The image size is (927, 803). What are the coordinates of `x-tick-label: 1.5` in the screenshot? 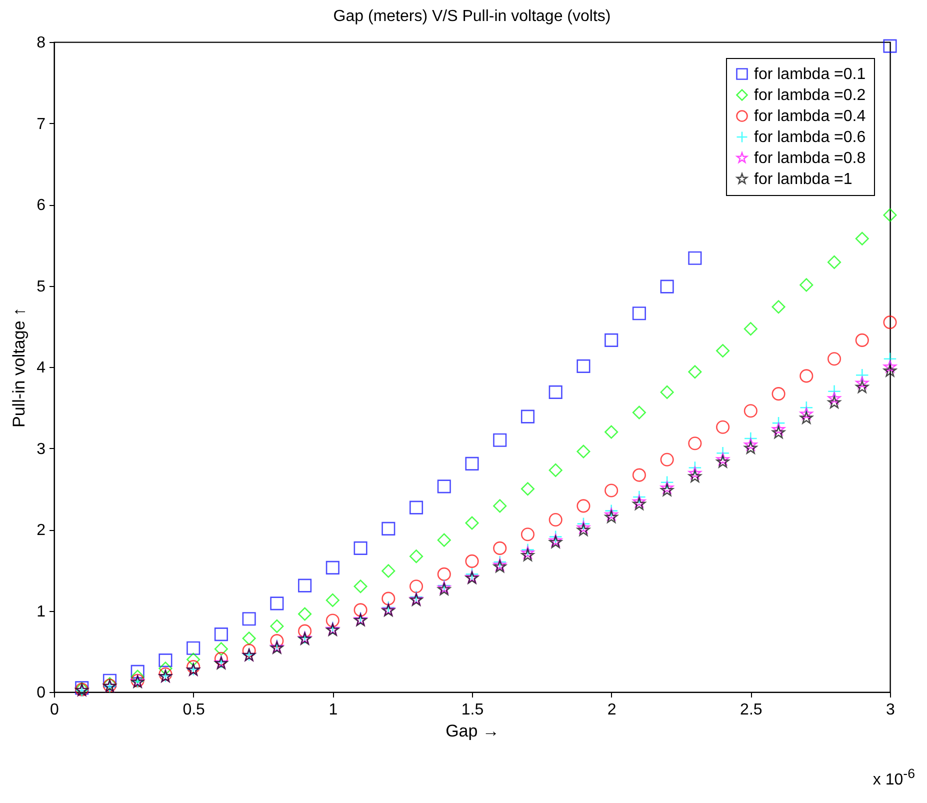 It's located at (472, 710).